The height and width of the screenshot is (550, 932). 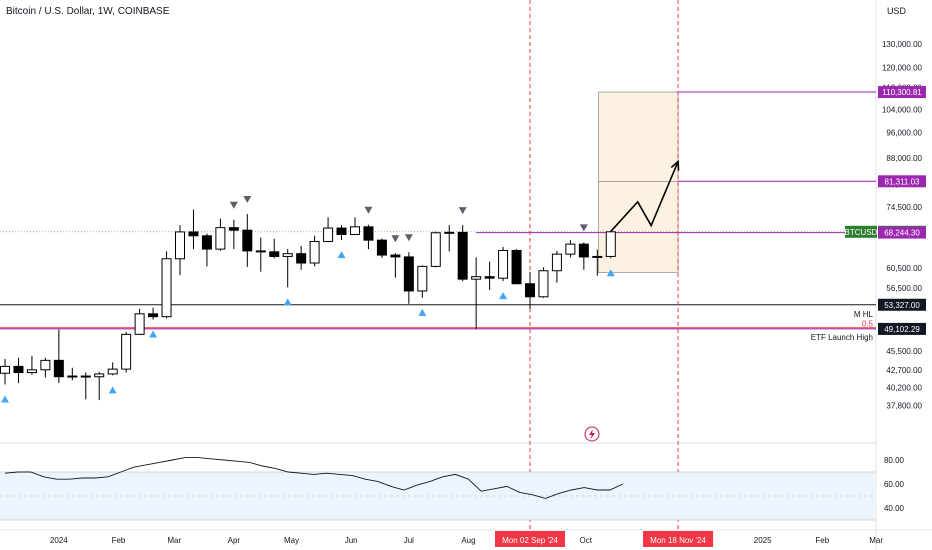 What do you see at coordinates (59, 540) in the screenshot?
I see `time-tick-label: 2024` at bounding box center [59, 540].